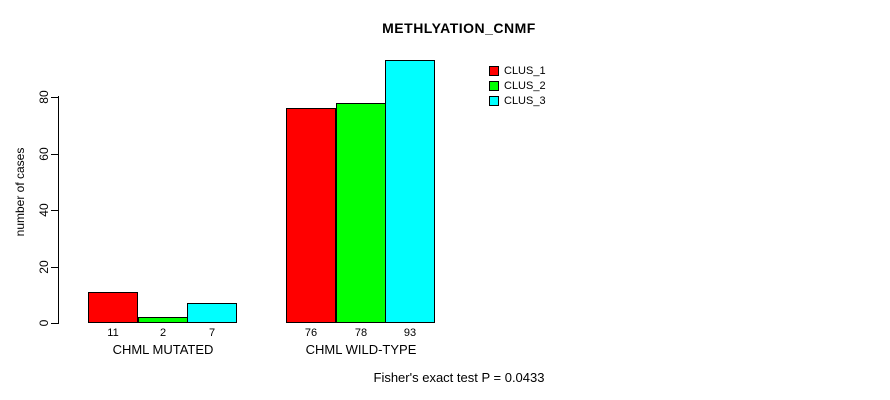 The height and width of the screenshot is (400, 890). I want to click on category-label: CHML MUTATED, so click(163, 349).